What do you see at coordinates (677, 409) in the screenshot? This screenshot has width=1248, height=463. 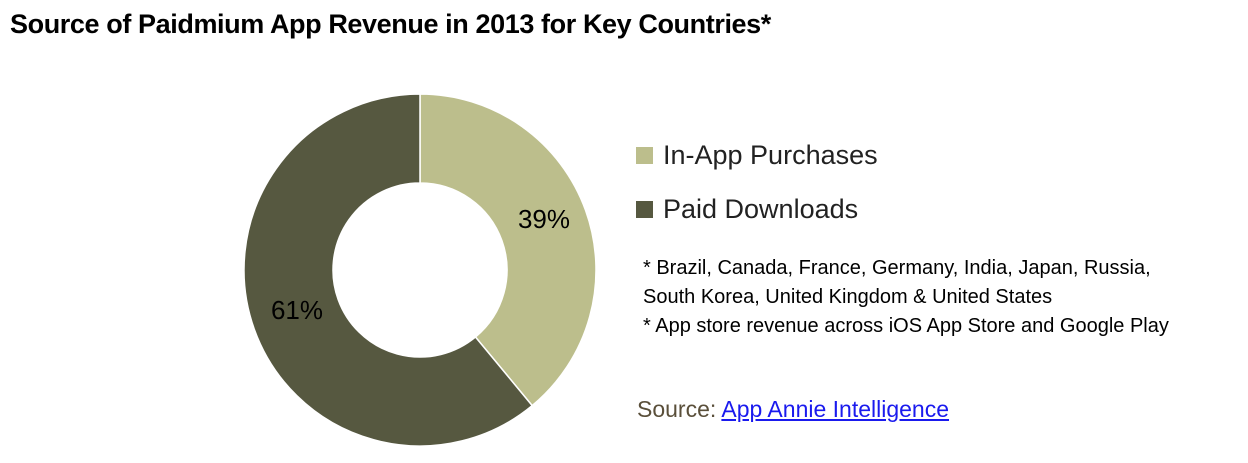 I see `source-prefix: Source:` at bounding box center [677, 409].